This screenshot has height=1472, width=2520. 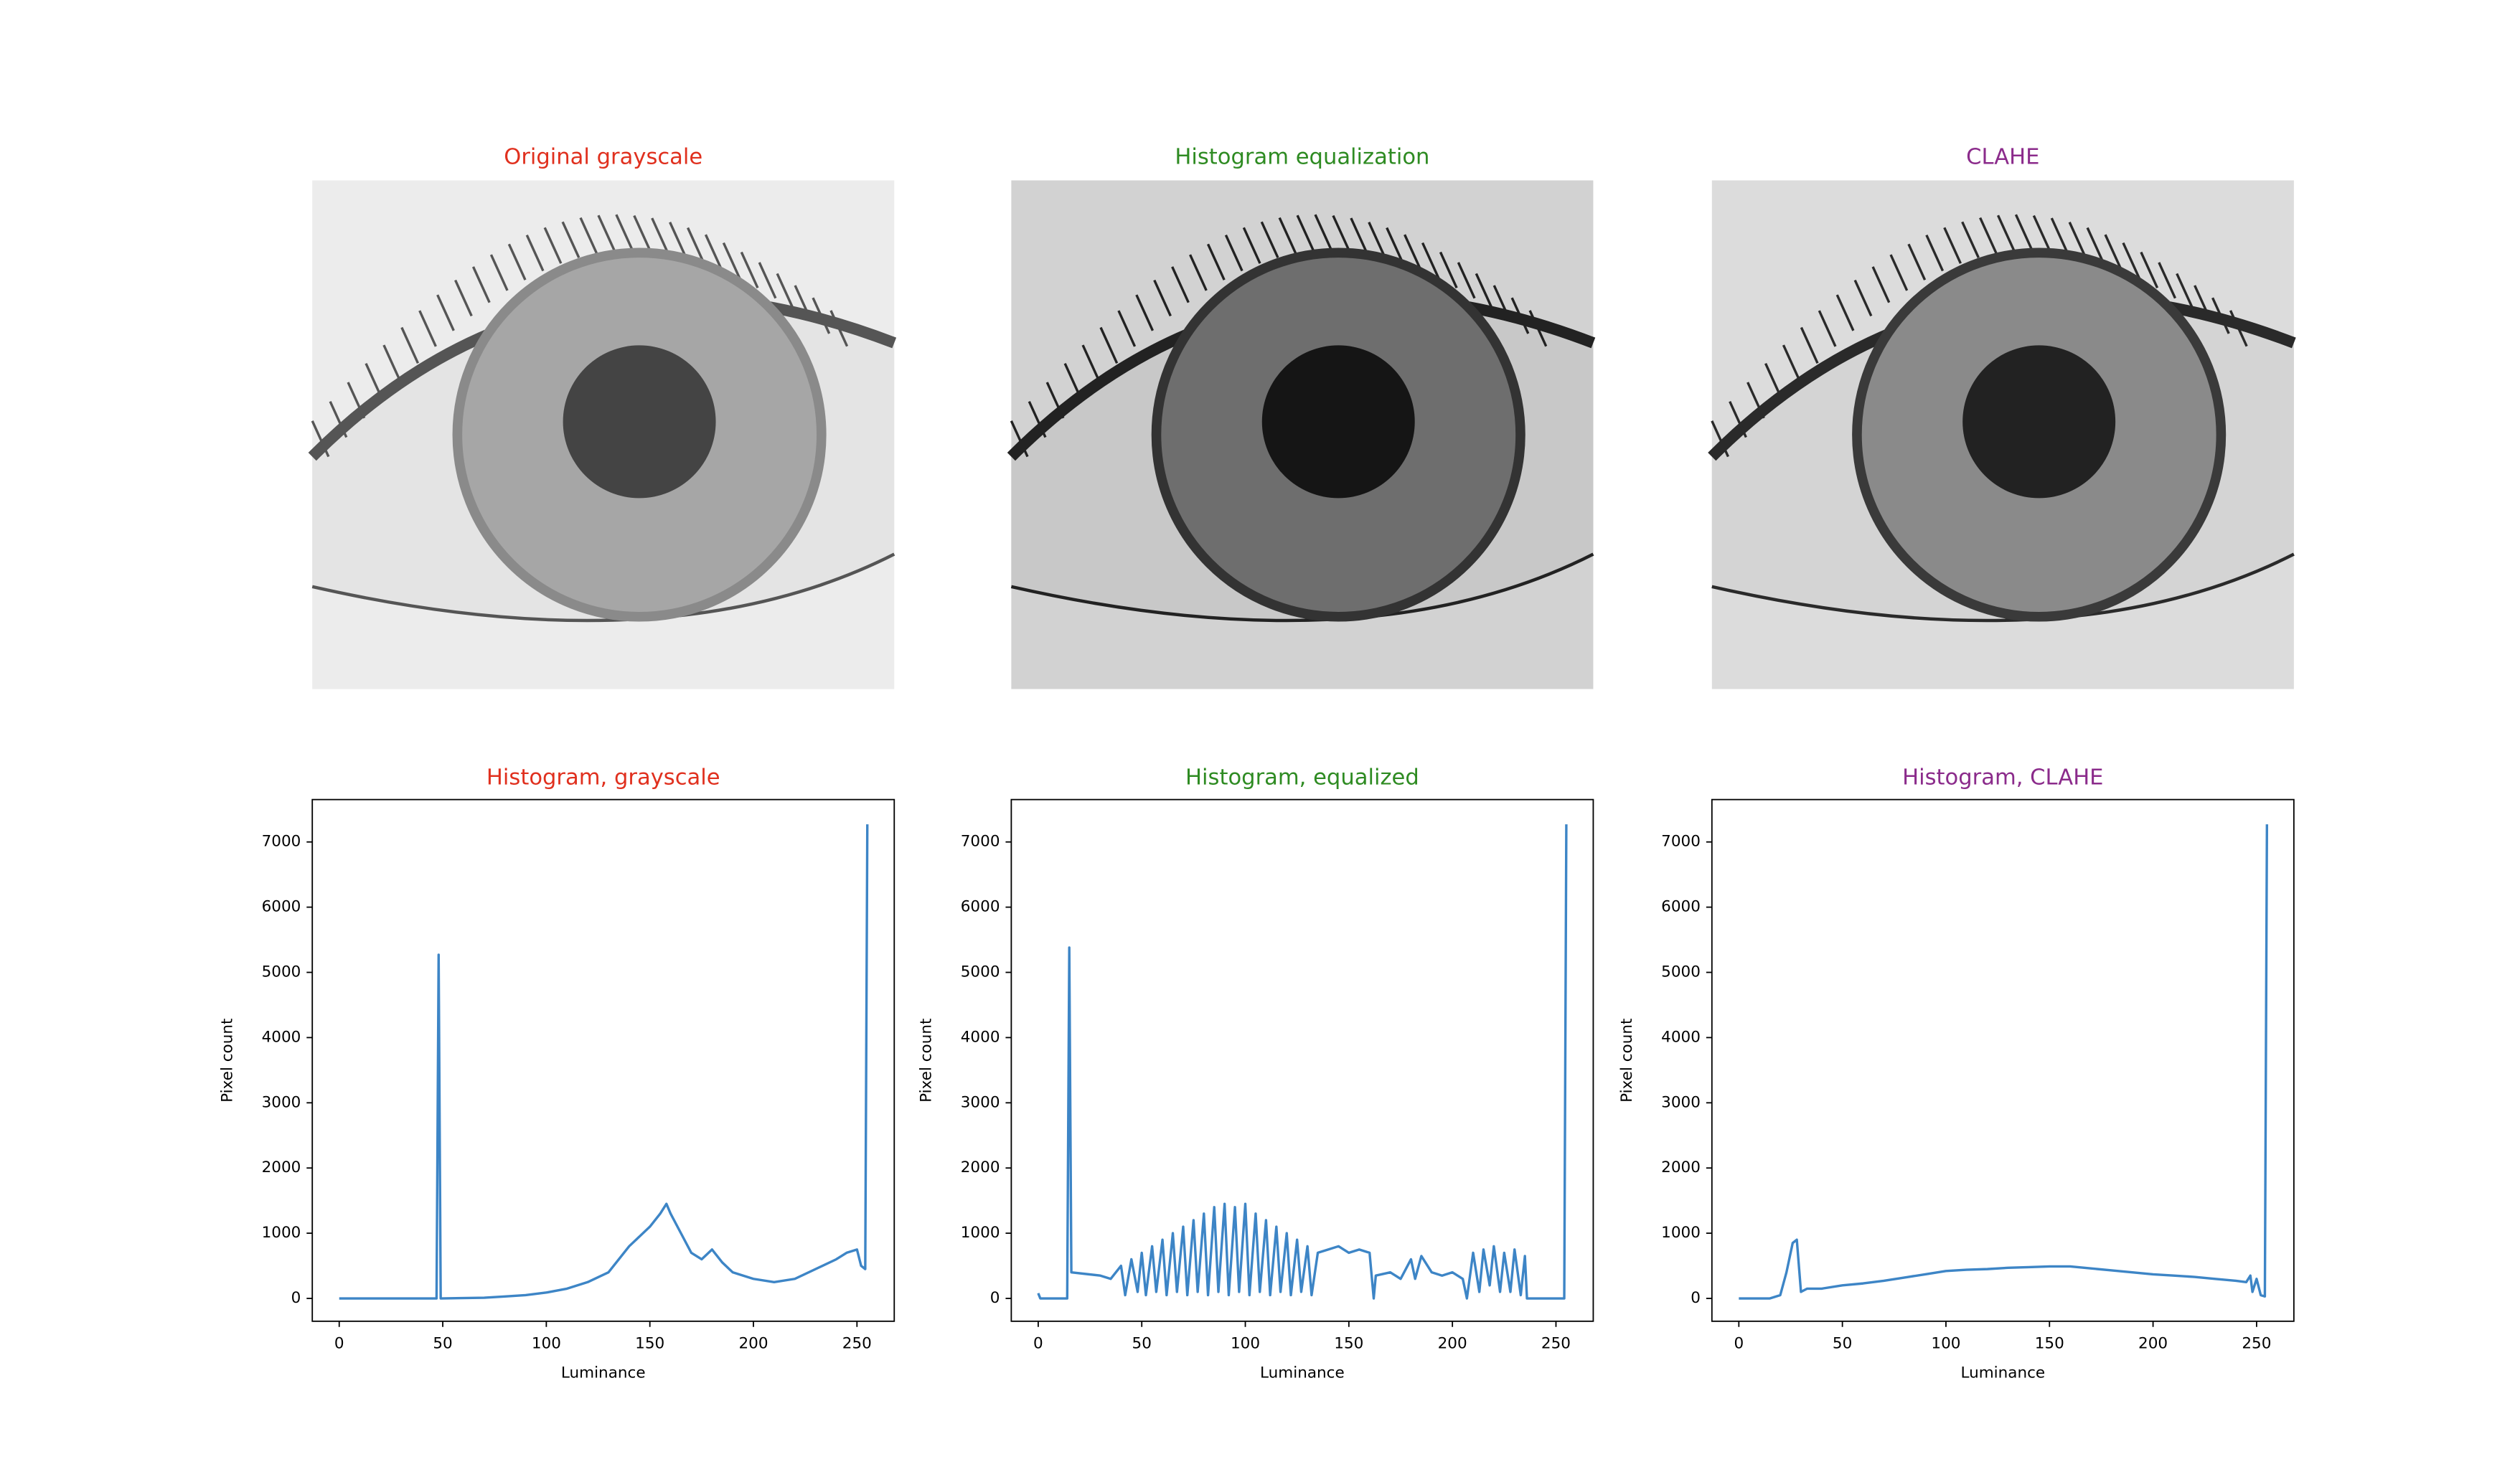 I want to click on chart-title: Histogram, CLAHE, so click(x=2002, y=778).